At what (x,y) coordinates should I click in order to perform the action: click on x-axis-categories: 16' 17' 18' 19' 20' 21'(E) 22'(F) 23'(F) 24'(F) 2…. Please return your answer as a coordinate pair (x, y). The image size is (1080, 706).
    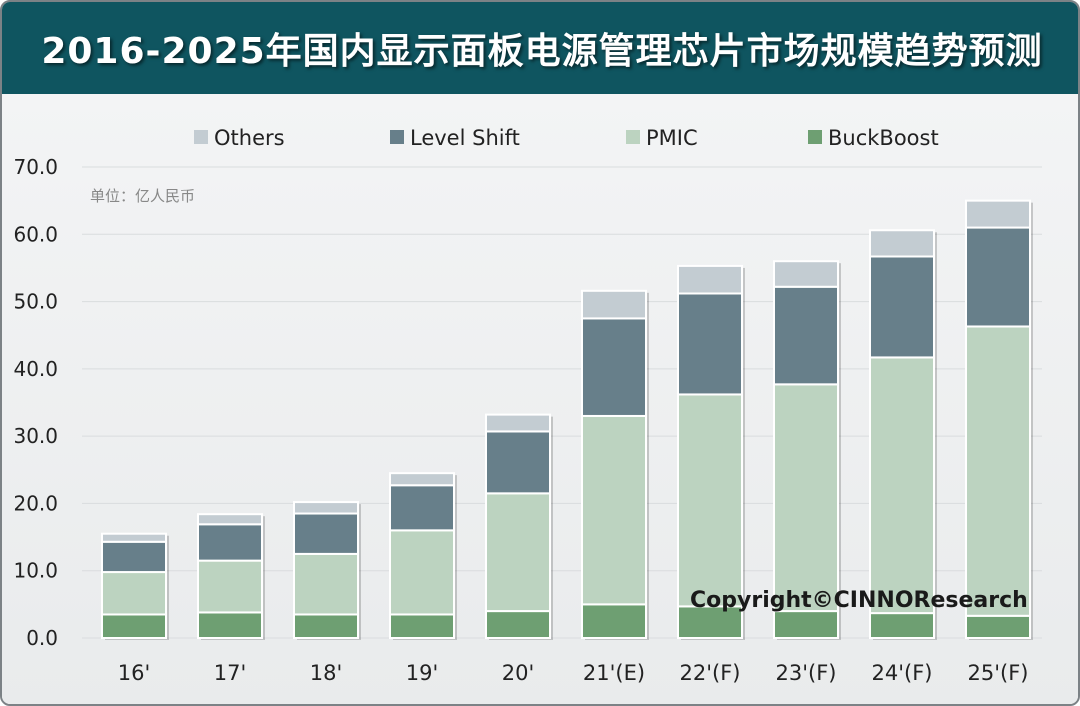
    Looking at the image, I should click on (573, 673).